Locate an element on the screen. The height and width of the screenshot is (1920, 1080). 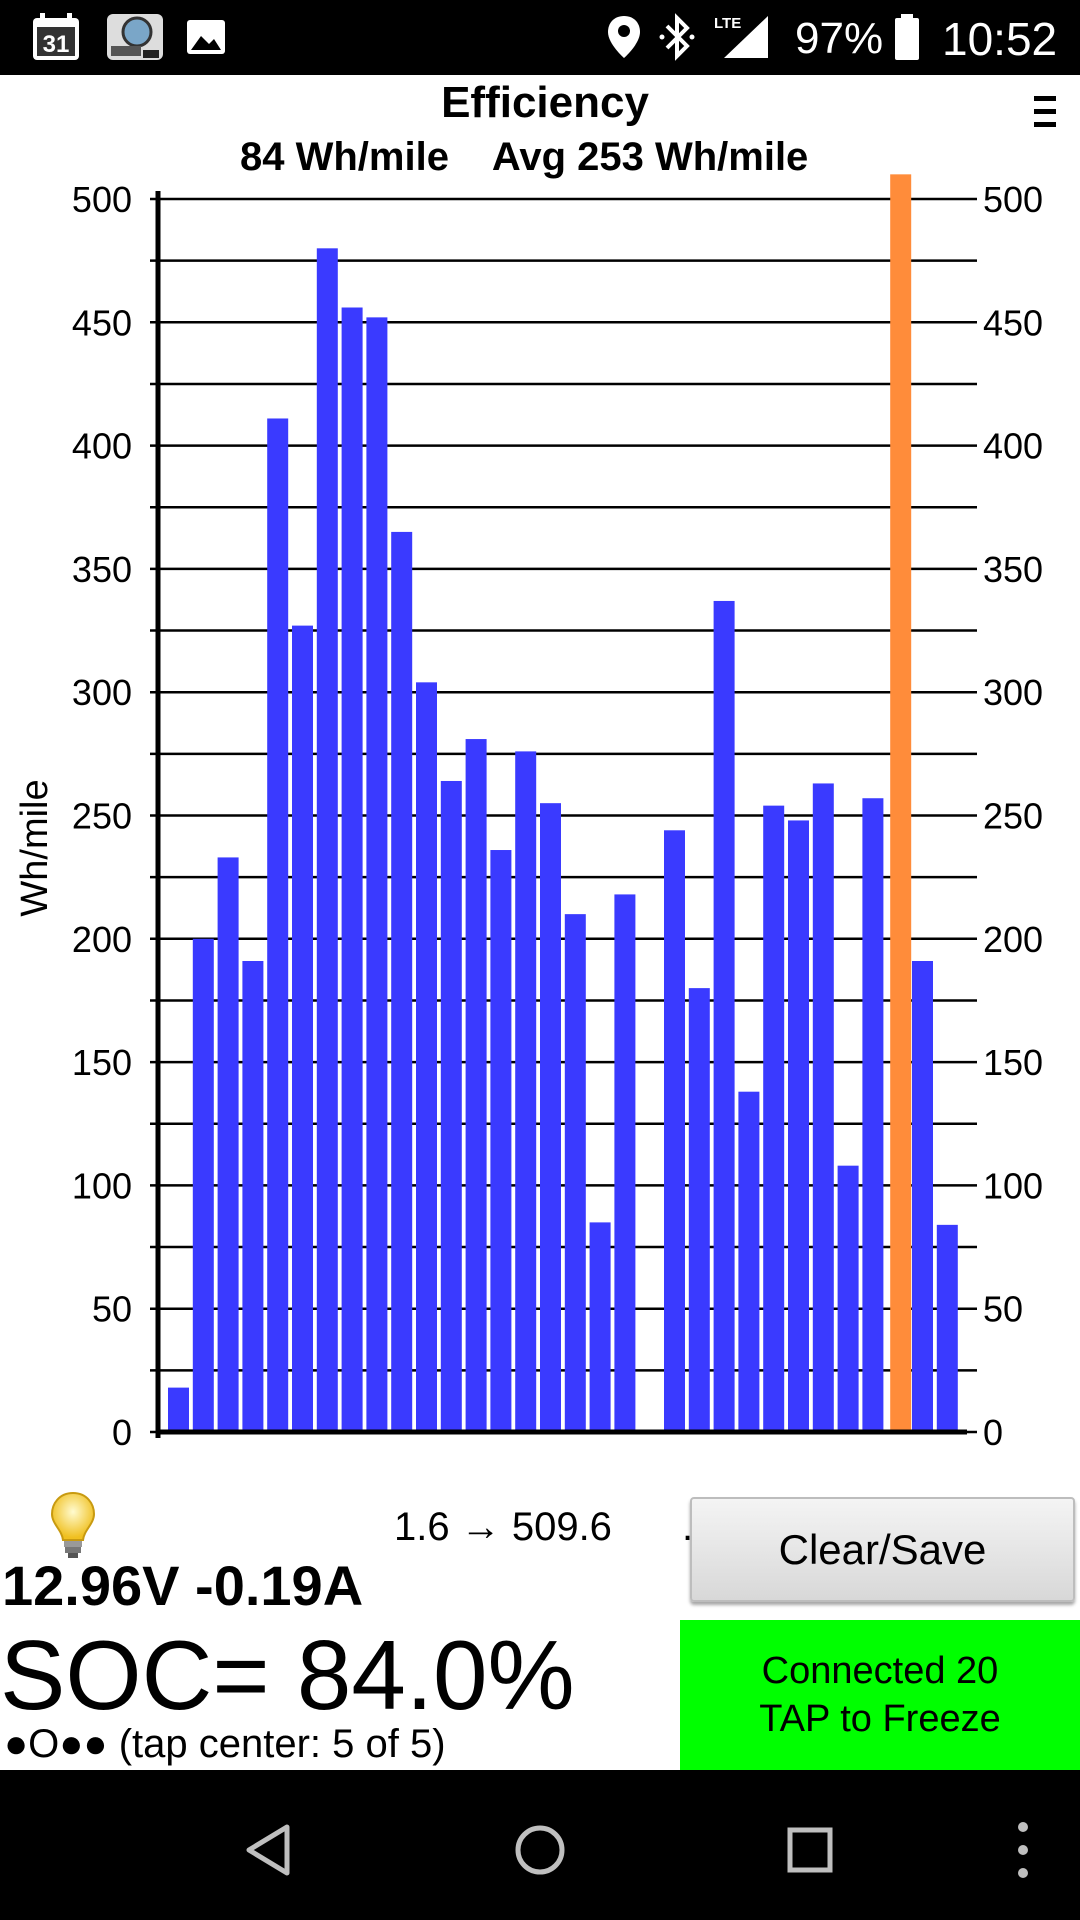
right-tick-label: 300 is located at coordinates (1013, 692).